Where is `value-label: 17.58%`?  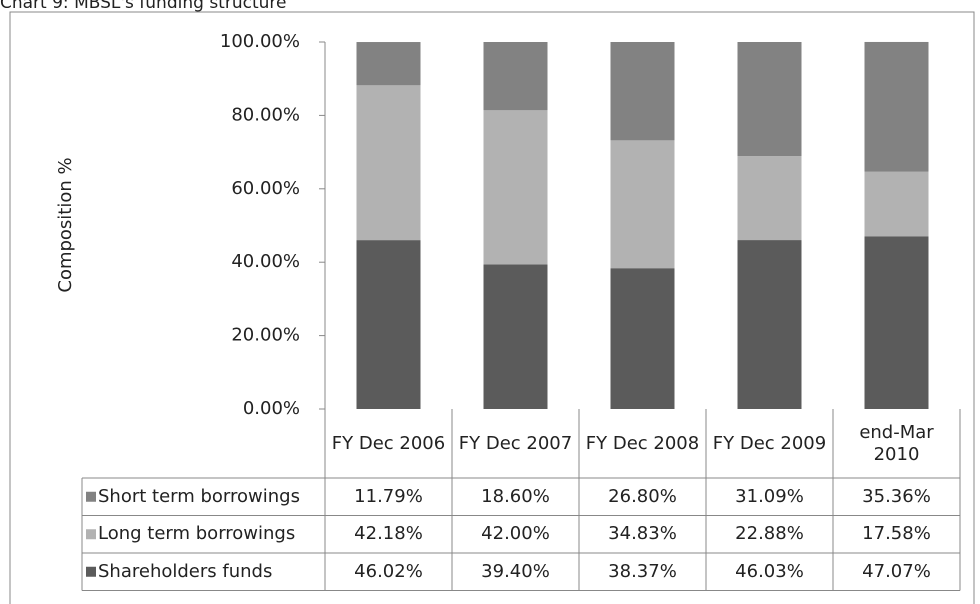 value-label: 17.58% is located at coordinates (896, 534).